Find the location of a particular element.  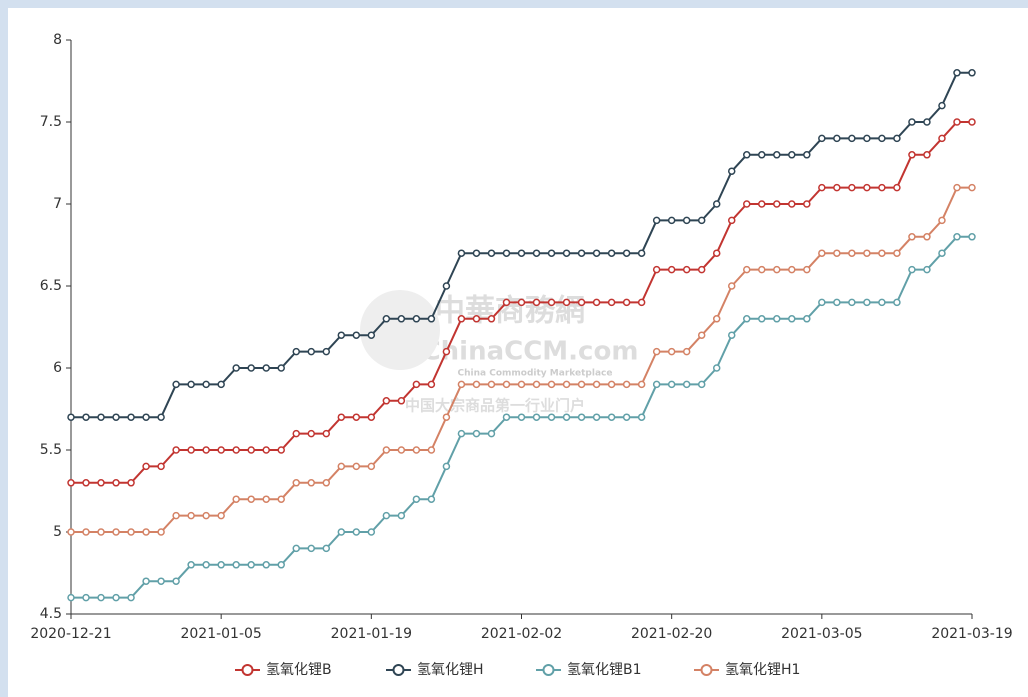

y-tick-label: 5 is located at coordinates (57, 532).